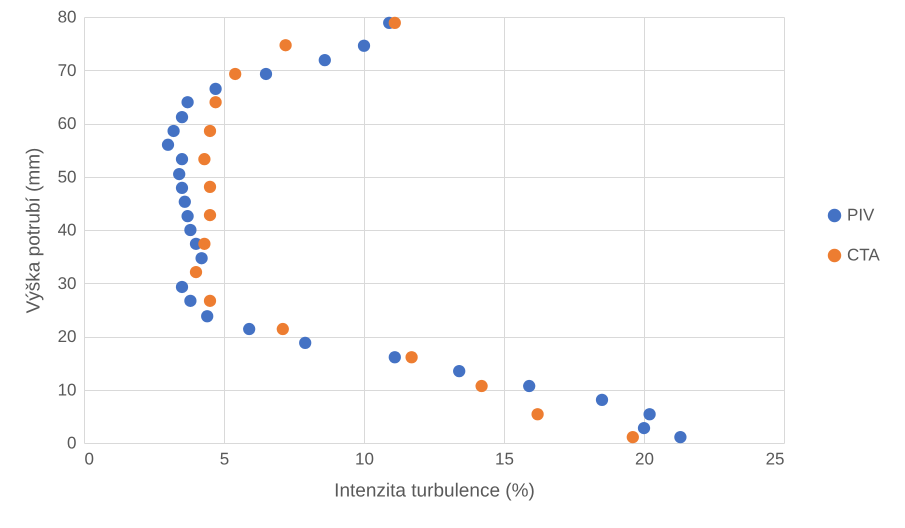 The image size is (905, 528). I want to click on x-tick-label: 25, so click(775, 459).